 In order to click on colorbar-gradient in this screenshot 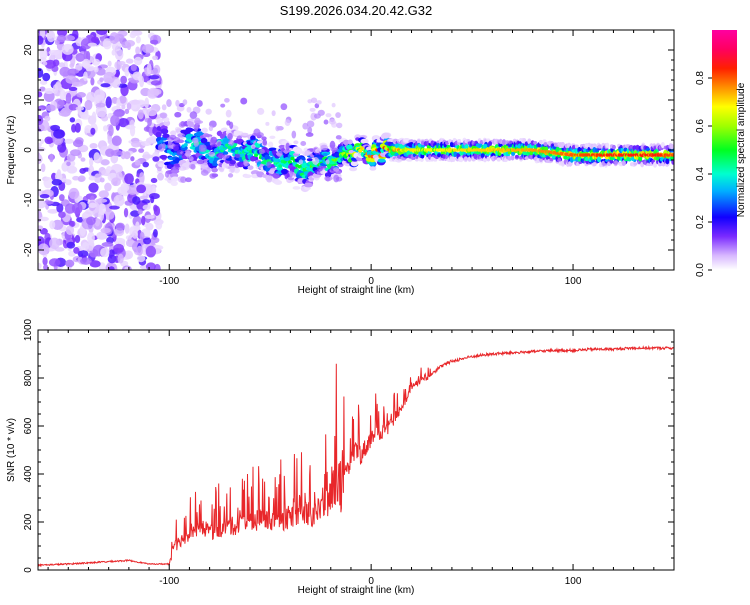, I will do `click(724, 150)`.